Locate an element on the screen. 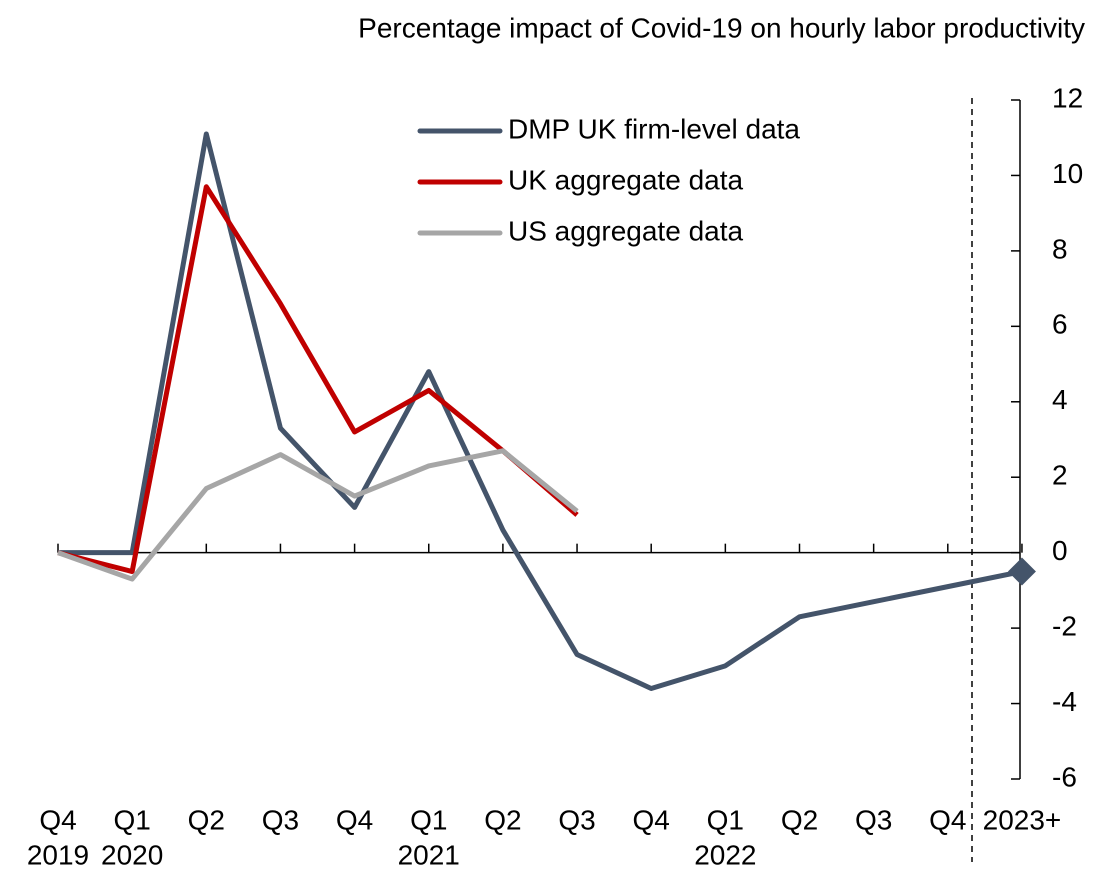  y-tick-label: 8 is located at coordinates (1060, 248).